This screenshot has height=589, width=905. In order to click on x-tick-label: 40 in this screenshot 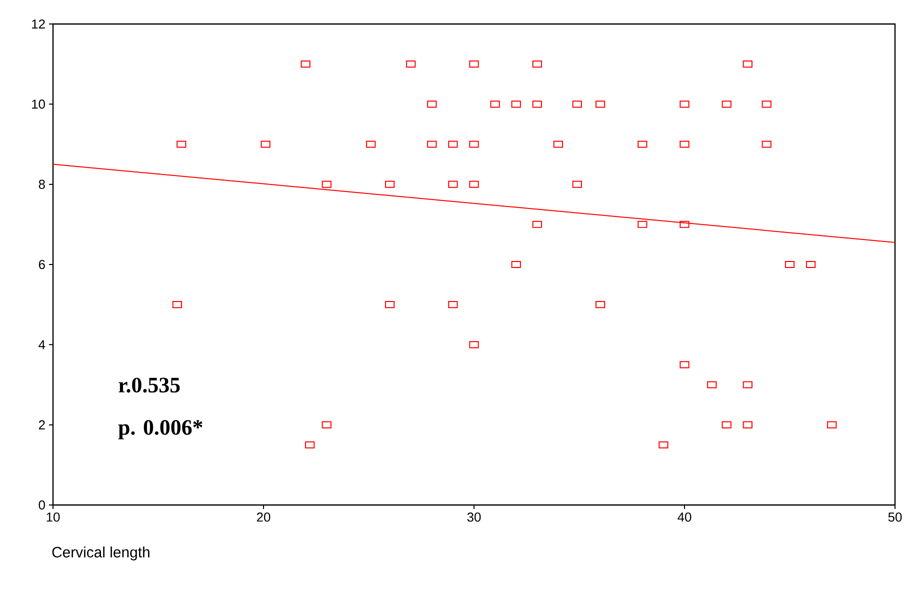, I will do `click(685, 517)`.